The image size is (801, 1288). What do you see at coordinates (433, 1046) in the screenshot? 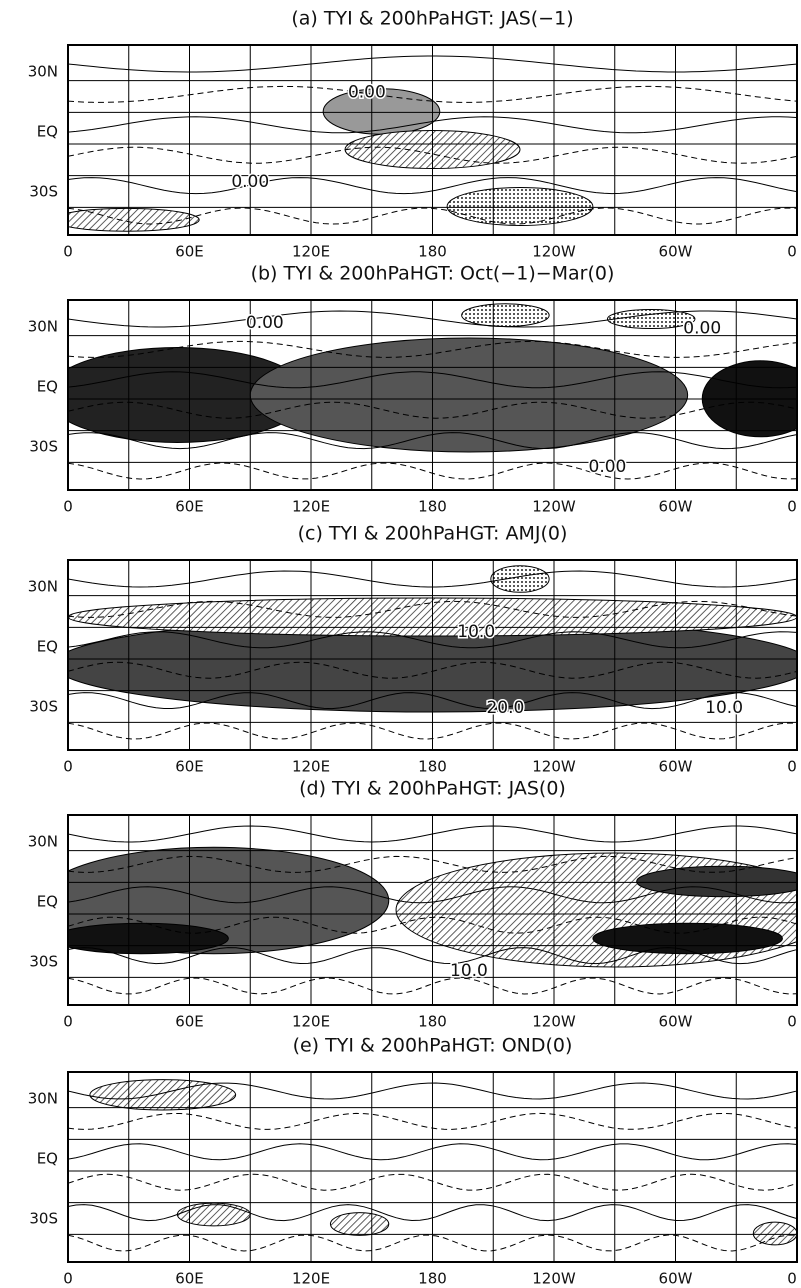
I see `panel-title: (e) TYI & 200hPaHGT: OND(0)` at bounding box center [433, 1046].